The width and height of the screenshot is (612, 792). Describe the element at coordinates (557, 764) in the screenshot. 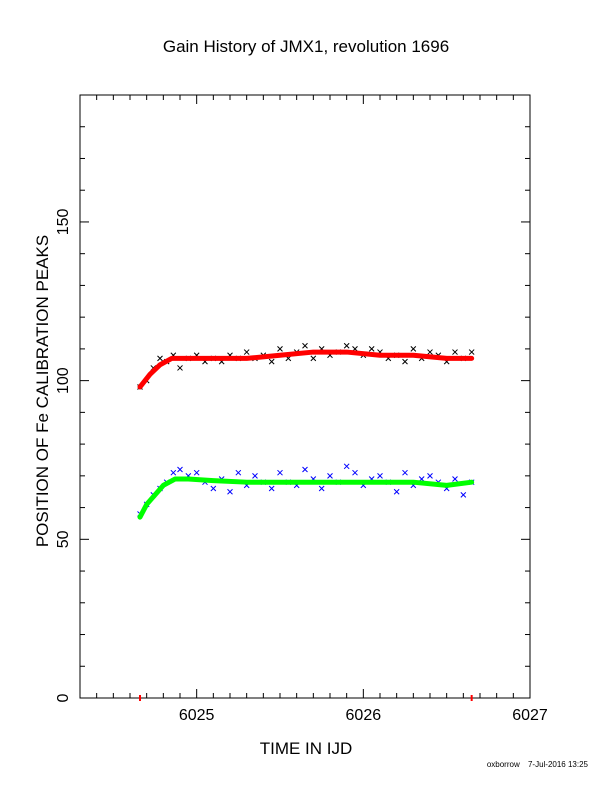

I see `footer-timestamp: 7-Jul-2016 13:25` at that location.